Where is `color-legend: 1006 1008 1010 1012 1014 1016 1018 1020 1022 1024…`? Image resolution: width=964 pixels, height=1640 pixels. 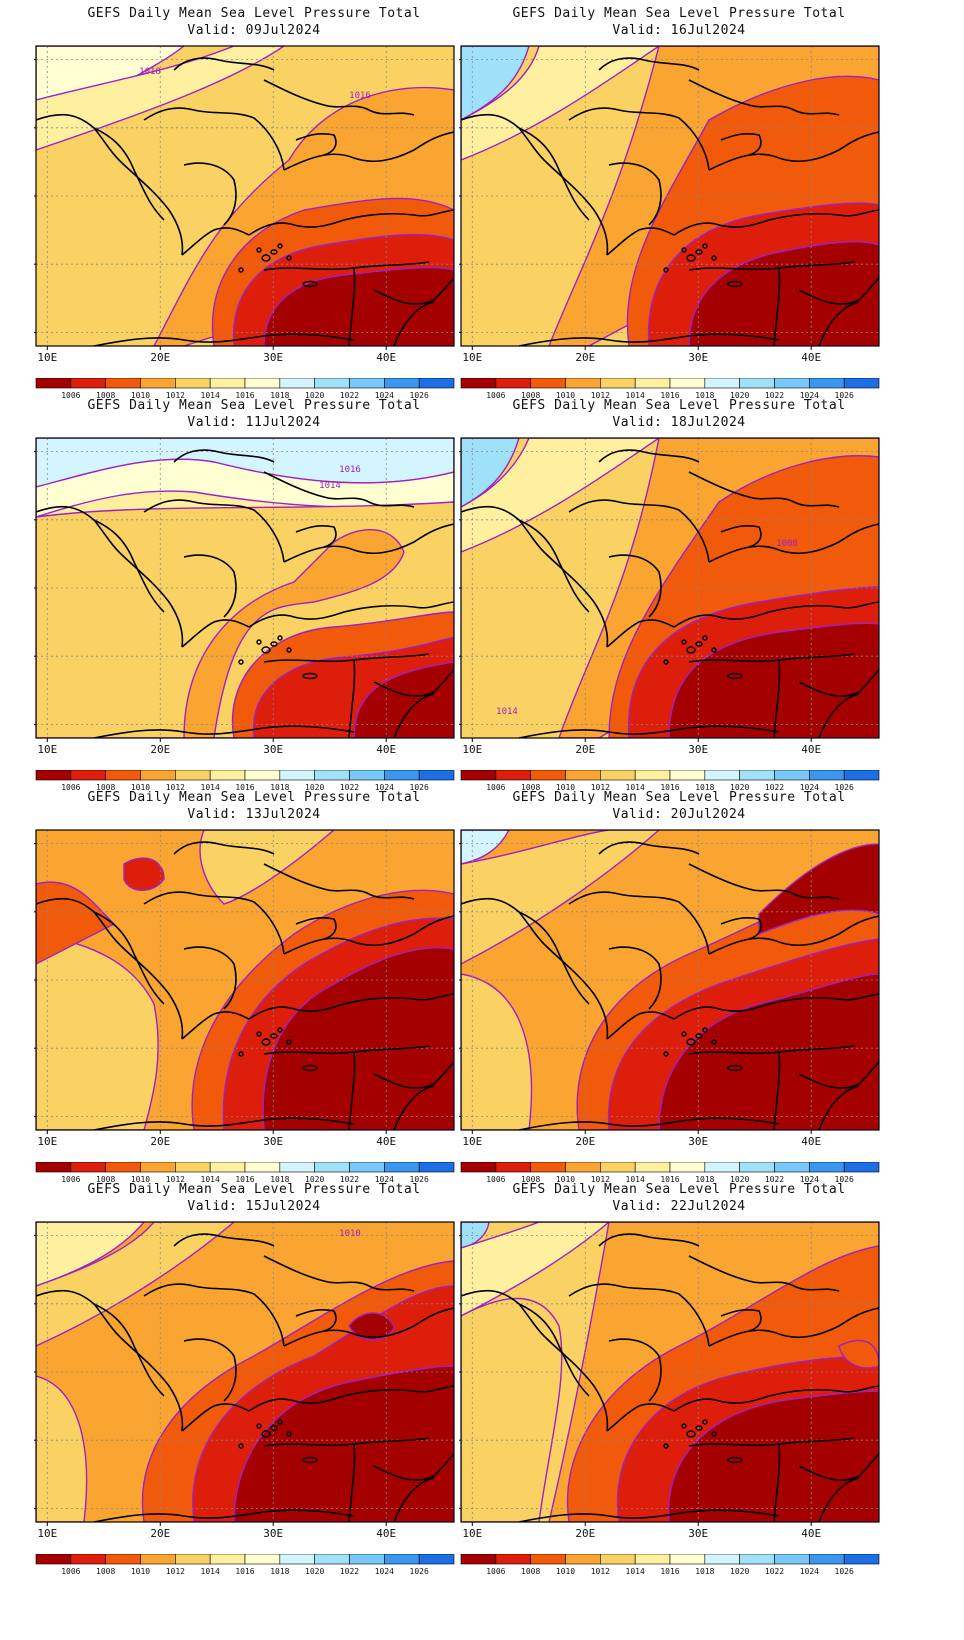
color-legend: 1006 1008 1010 1012 1014 1016 1018 1020 1022 1024… is located at coordinates (254, 780).